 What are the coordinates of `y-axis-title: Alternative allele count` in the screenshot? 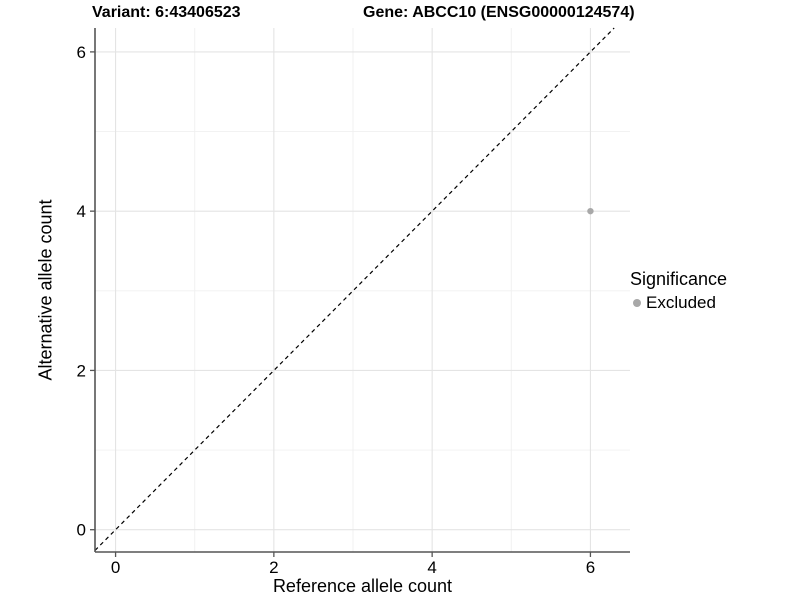 It's located at (45, 290).